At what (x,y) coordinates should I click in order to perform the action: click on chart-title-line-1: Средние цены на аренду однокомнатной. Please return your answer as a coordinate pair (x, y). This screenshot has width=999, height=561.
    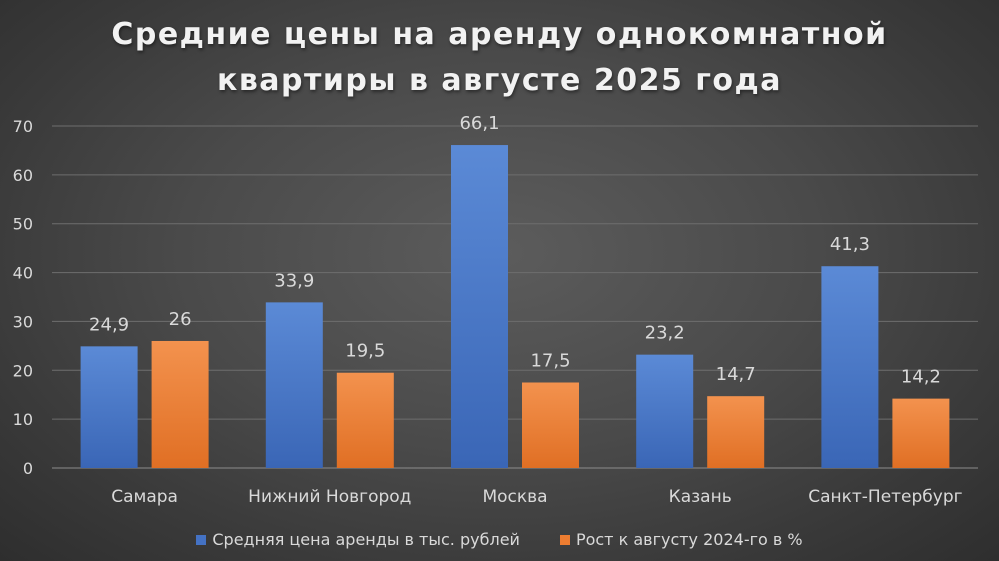
    Looking at the image, I should click on (499, 34).